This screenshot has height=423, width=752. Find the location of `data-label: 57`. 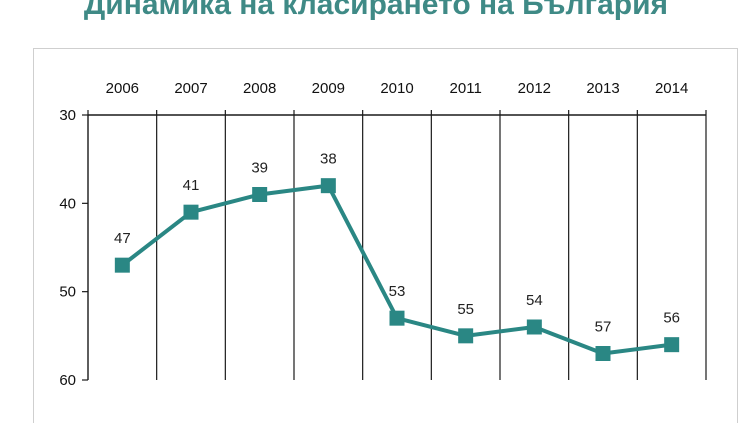

data-label: 57 is located at coordinates (603, 327).